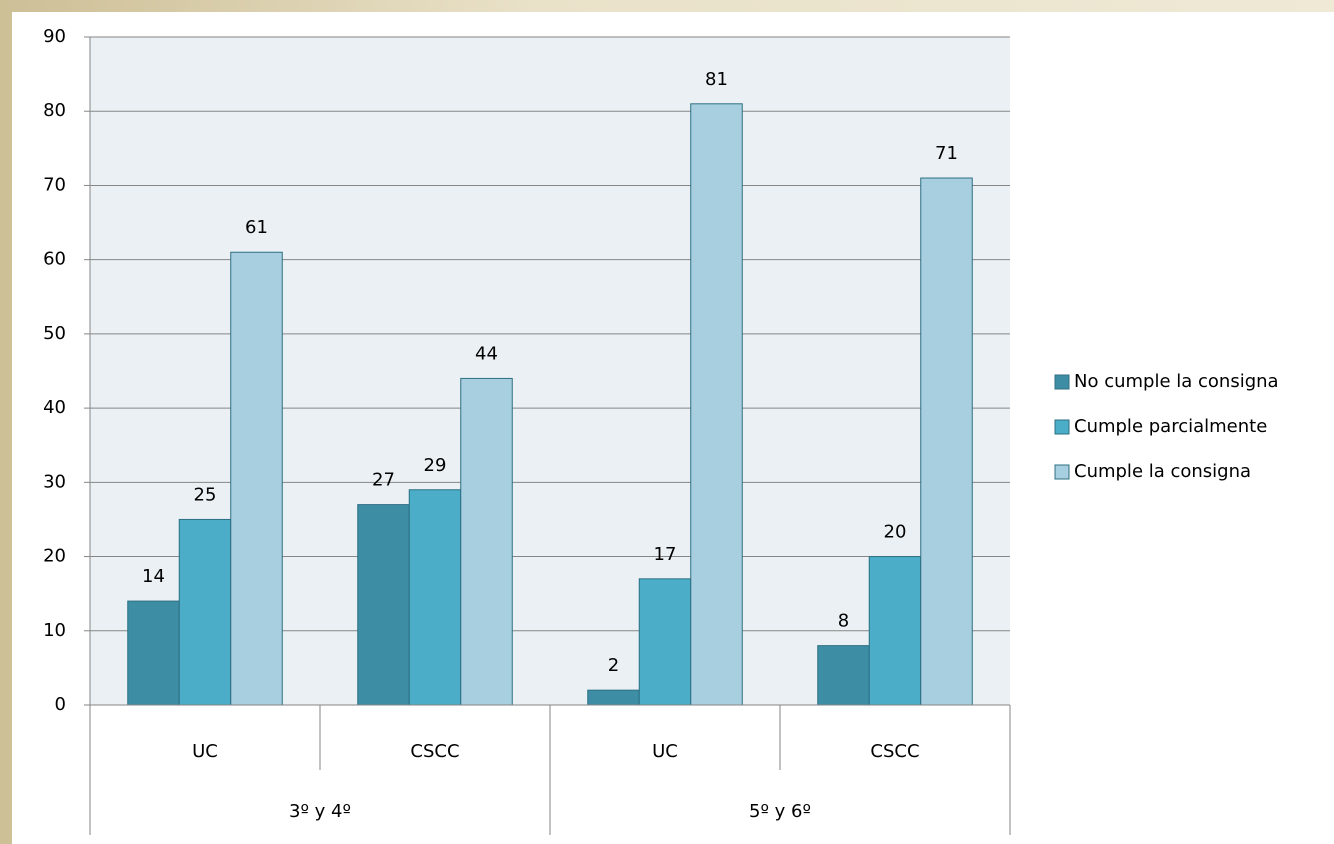  I want to click on data-label: 8, so click(843, 621).